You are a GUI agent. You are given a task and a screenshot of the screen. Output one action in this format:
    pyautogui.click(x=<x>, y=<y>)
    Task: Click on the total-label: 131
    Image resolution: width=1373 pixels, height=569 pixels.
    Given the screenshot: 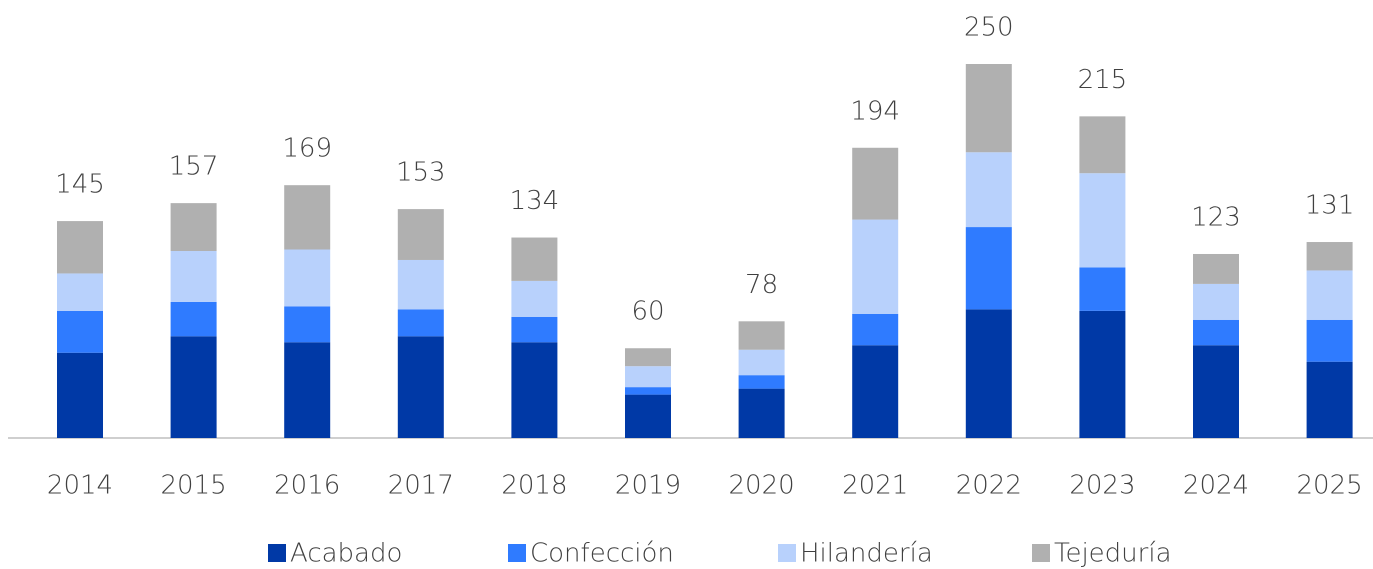 What is the action you would take?
    pyautogui.click(x=1330, y=206)
    